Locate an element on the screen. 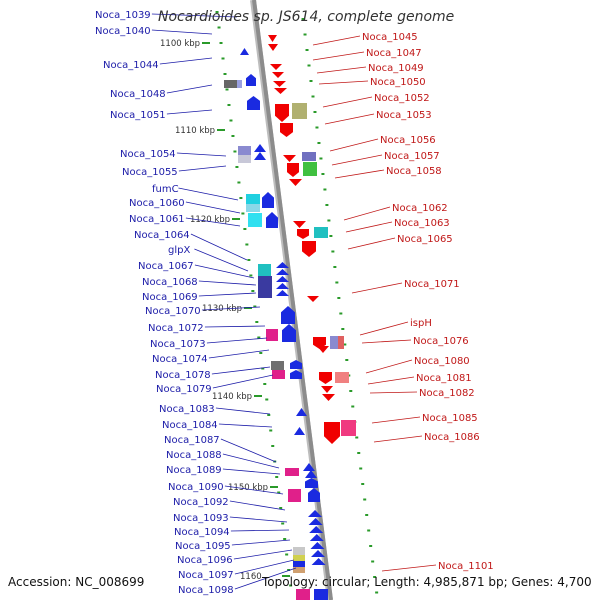 This screenshot has width=600, height=600. gene-label-left: Noca_1094 is located at coordinates (202, 532).